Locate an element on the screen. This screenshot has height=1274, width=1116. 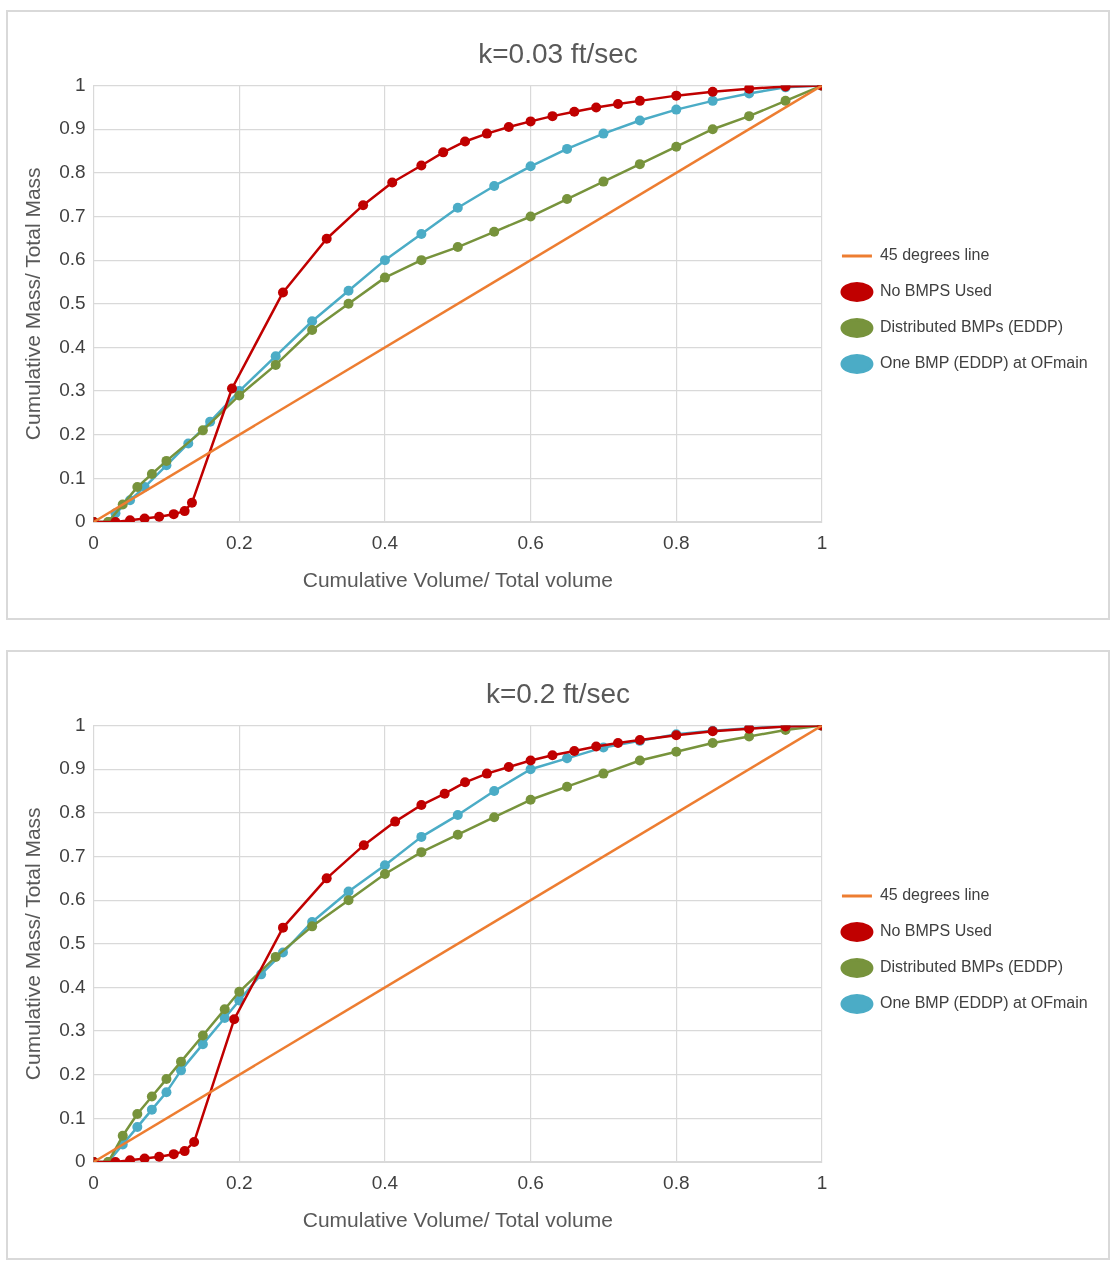
chart-title: k=0.2 ft/sec is located at coordinates (558, 693).